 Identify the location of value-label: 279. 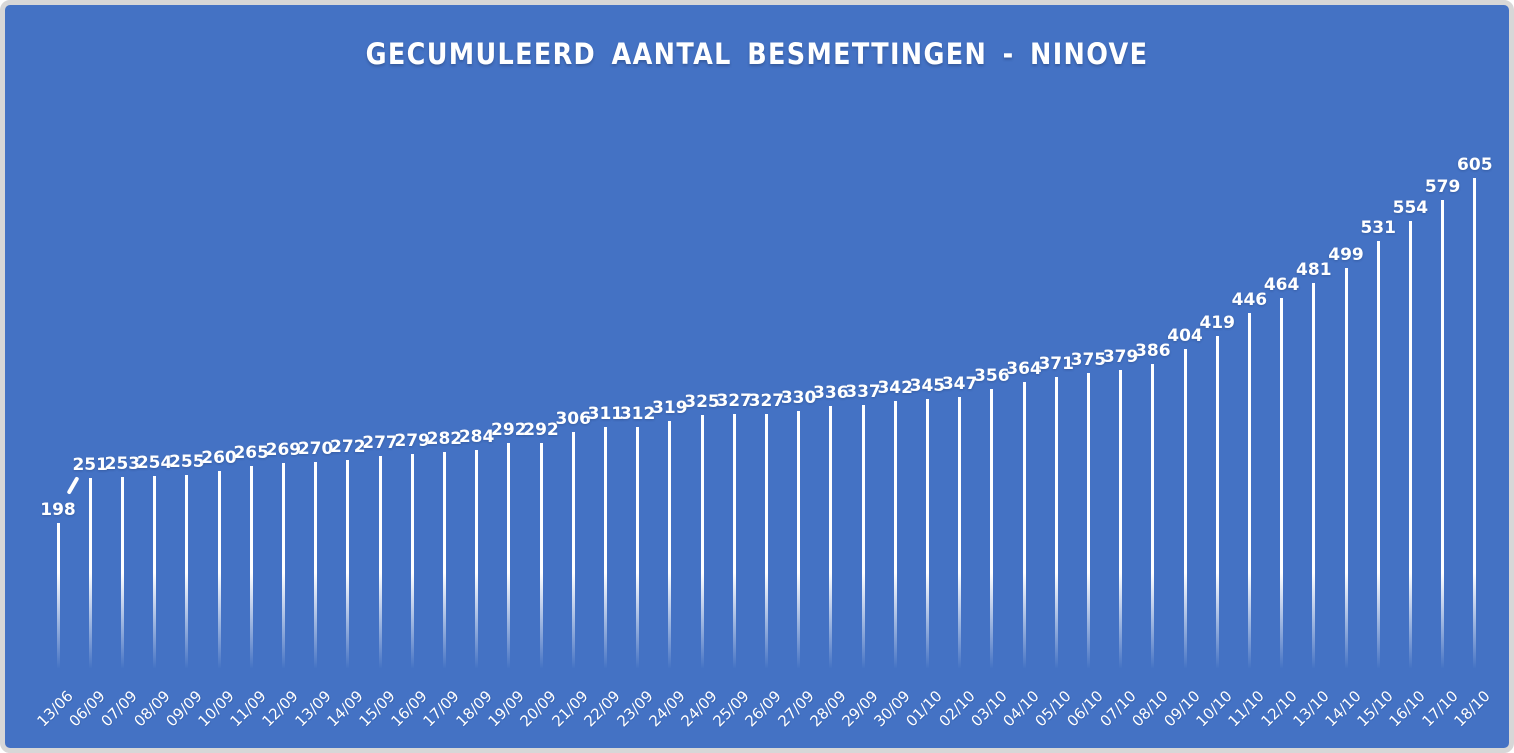
(412, 441).